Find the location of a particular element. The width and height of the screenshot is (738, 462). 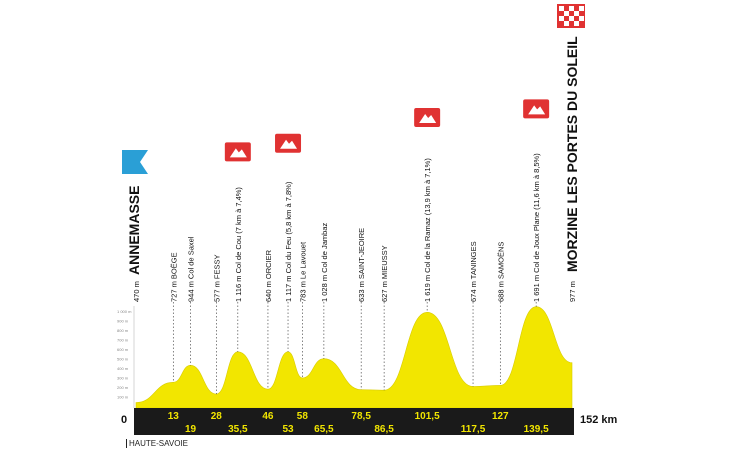

finish-name-text: MORZINE LES PORTES DU SOLEIL is located at coordinates (572, 154).